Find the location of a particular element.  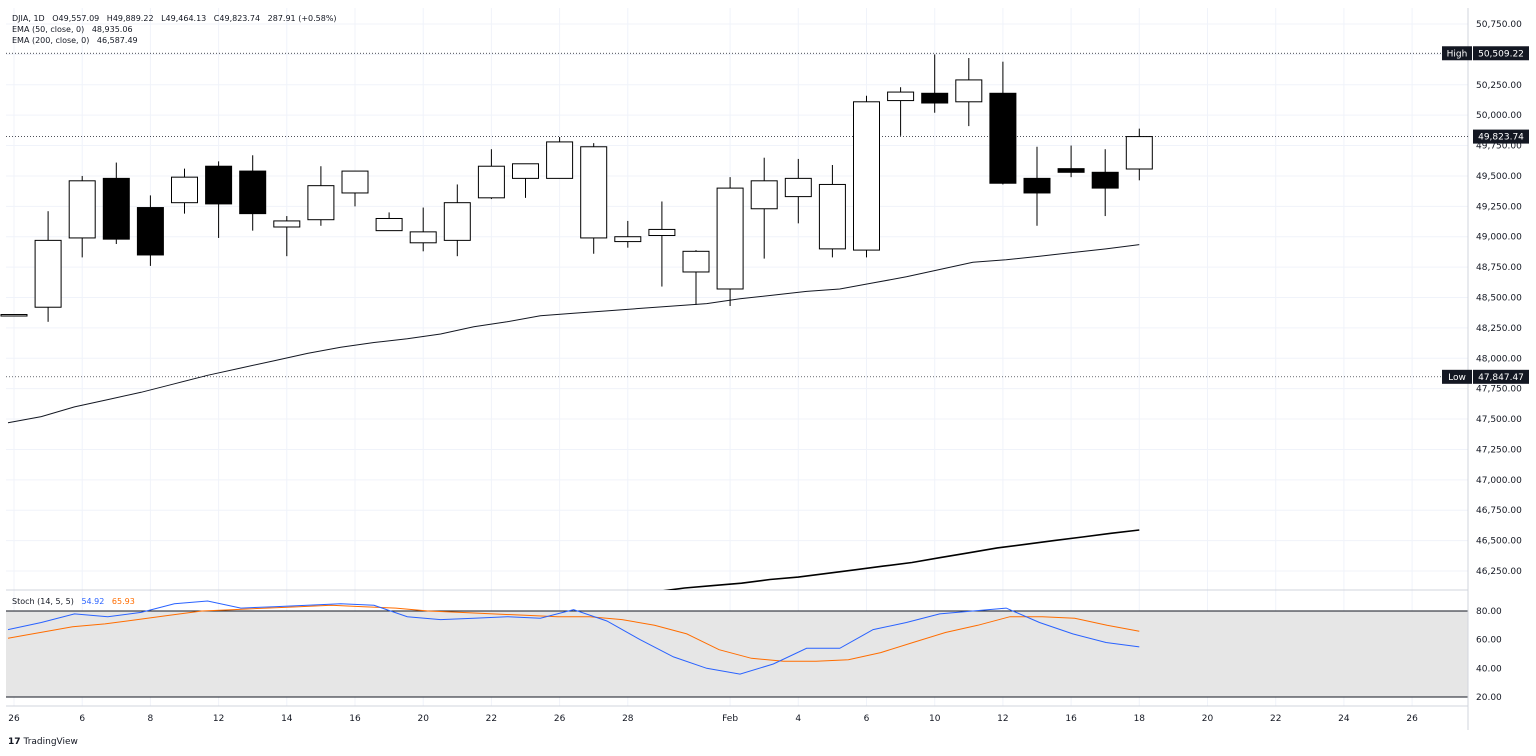

high-tag-value: 50,509.22 is located at coordinates (1501, 54).